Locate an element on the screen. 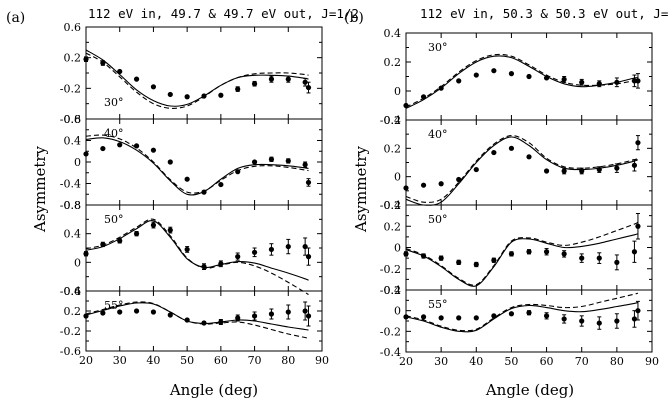 The image size is (669, 407). y-axis-label-b: Asymmetry is located at coordinates (361, 189).